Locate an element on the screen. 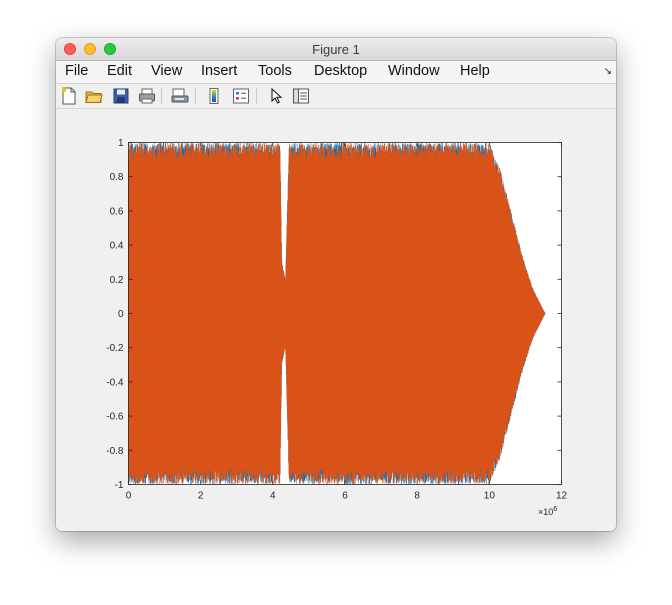 Image resolution: width=672 pixels, height=605 pixels. open-file-icon is located at coordinates (94, 96).